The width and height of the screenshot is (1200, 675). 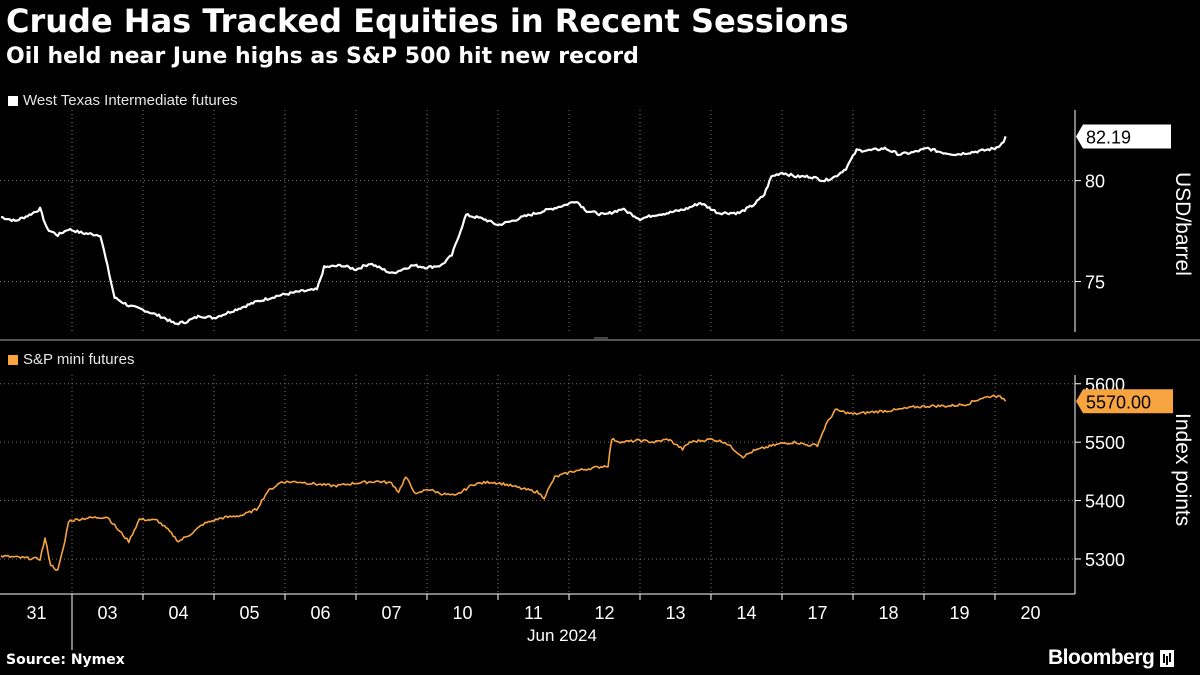 What do you see at coordinates (391, 613) in the screenshot?
I see `x-tick-label: 07` at bounding box center [391, 613].